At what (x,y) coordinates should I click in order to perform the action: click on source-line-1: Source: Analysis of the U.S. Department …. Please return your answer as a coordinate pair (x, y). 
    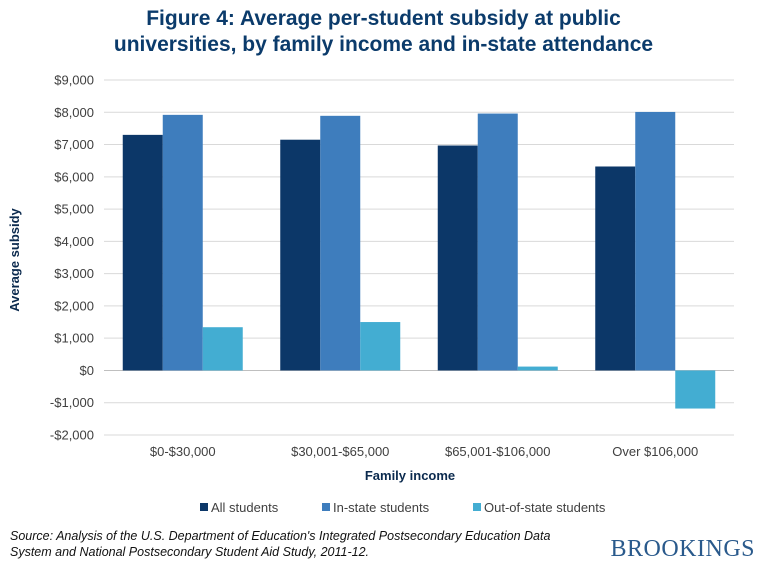
    Looking at the image, I should click on (280, 536).